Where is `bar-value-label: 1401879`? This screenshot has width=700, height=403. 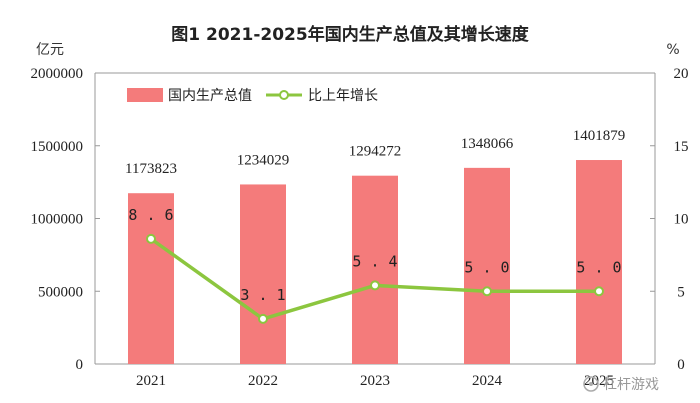
bar-value-label: 1401879 is located at coordinates (599, 136).